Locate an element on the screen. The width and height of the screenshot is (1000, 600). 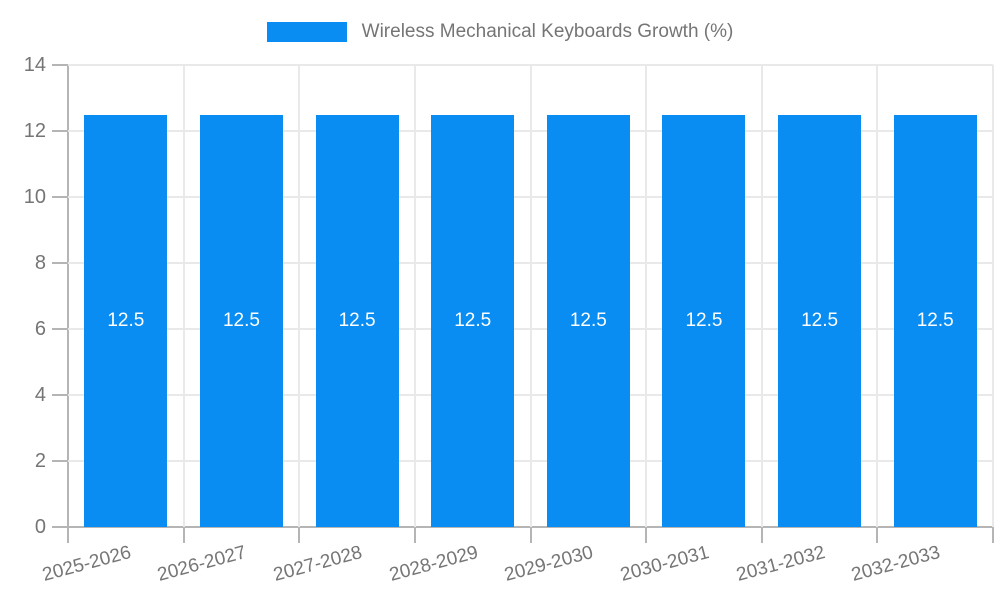
y-axis-label: 12 is located at coordinates (34, 131).